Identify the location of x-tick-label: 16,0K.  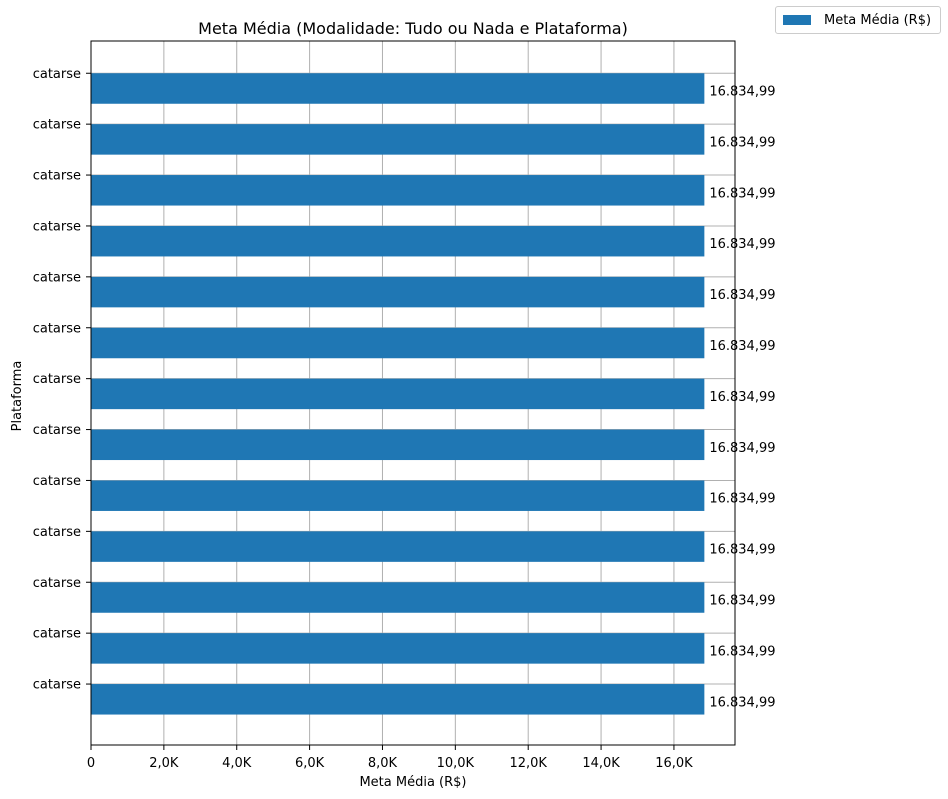
(674, 763).